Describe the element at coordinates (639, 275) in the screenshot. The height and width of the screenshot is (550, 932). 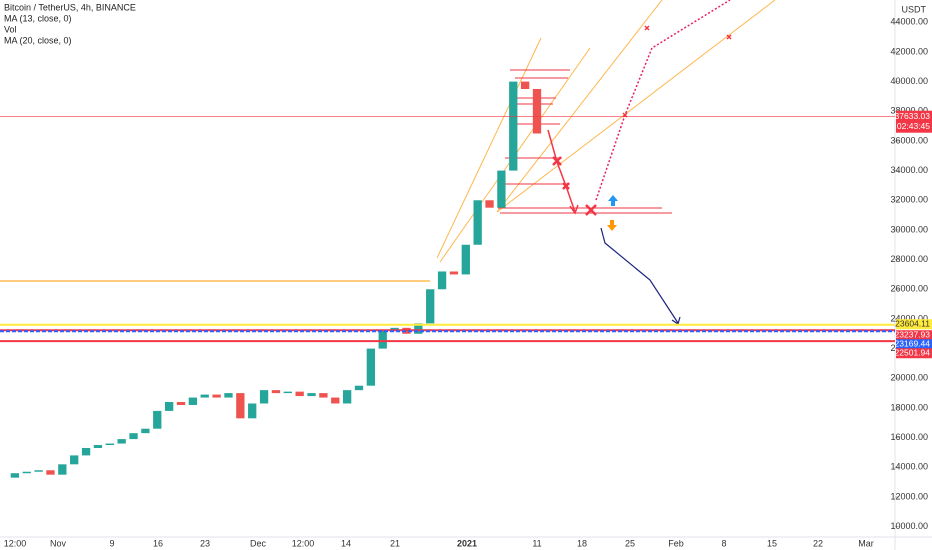
I see `navy-arrow` at that location.